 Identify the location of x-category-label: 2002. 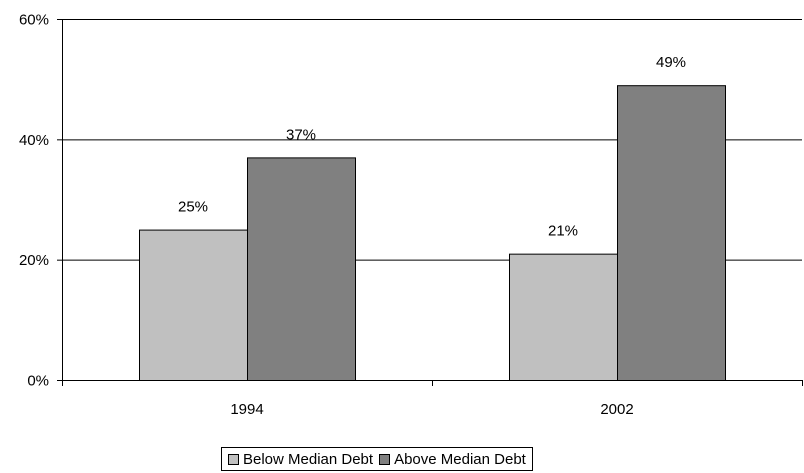
(616, 409).